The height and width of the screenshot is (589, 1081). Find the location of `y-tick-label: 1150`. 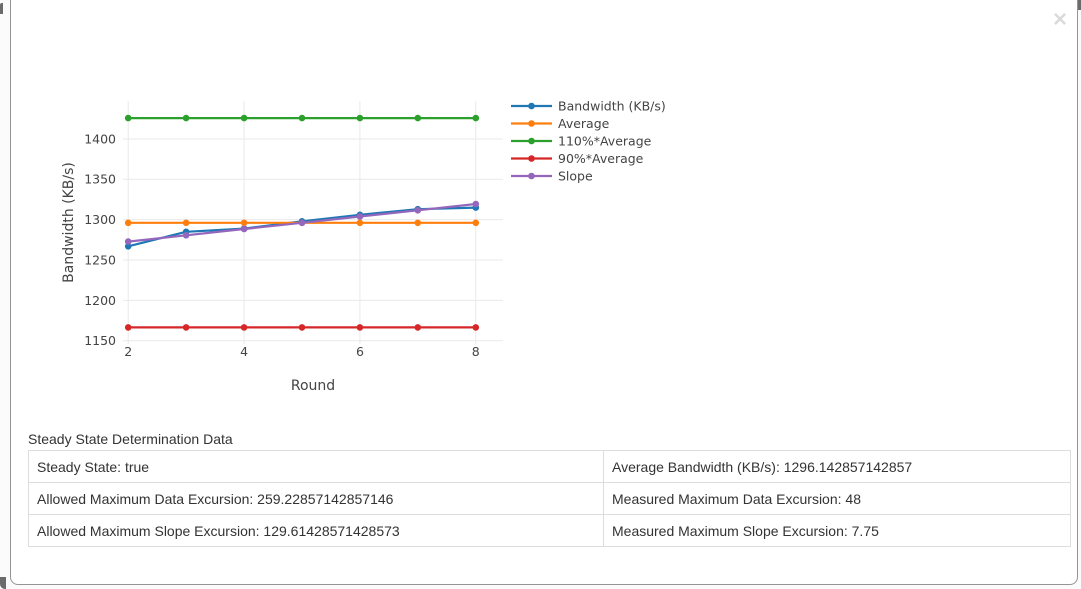

y-tick-label: 1150 is located at coordinates (100, 340).